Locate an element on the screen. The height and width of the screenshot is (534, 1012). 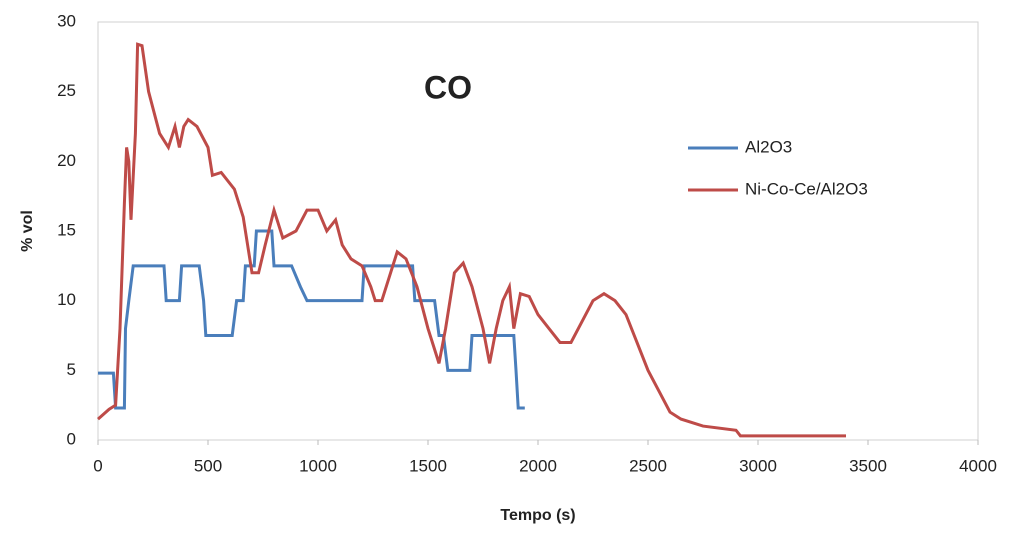
legend-label: Al2O3 is located at coordinates (768, 146).